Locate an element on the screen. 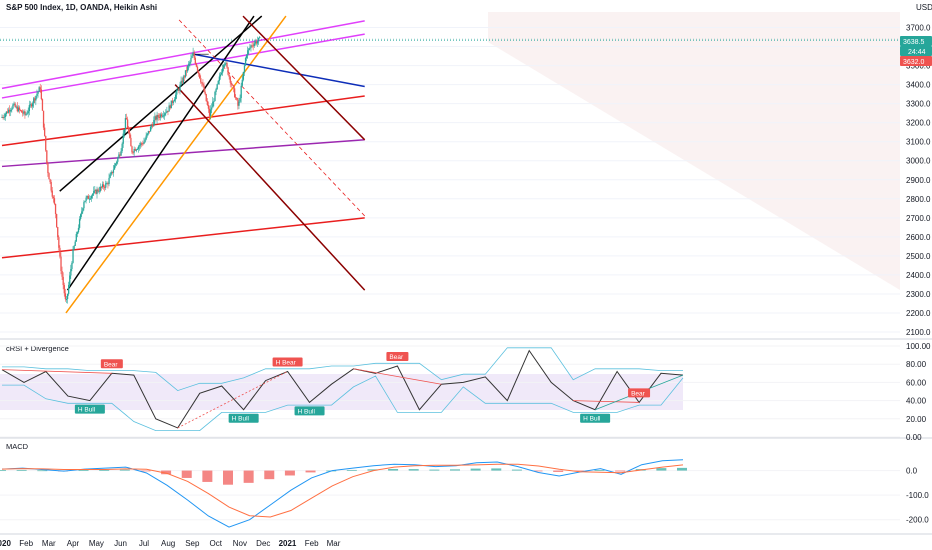 The height and width of the screenshot is (550, 932). orange-support-line is located at coordinates (176, 164).